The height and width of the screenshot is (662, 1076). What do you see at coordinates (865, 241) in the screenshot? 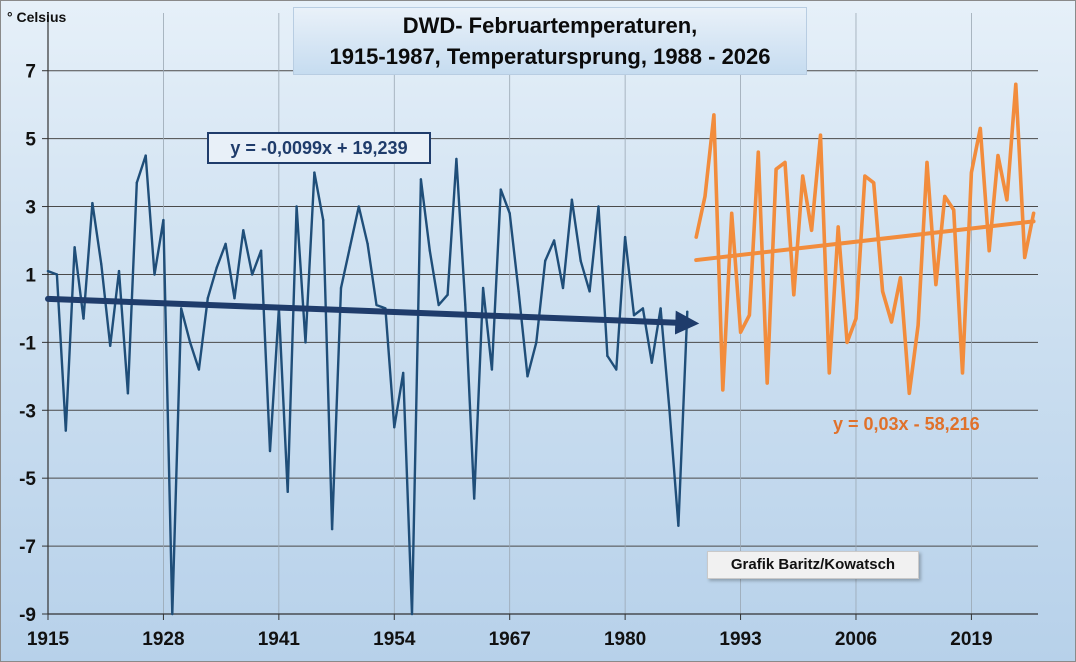
I see `trend-1988-2026-line` at bounding box center [865, 241].